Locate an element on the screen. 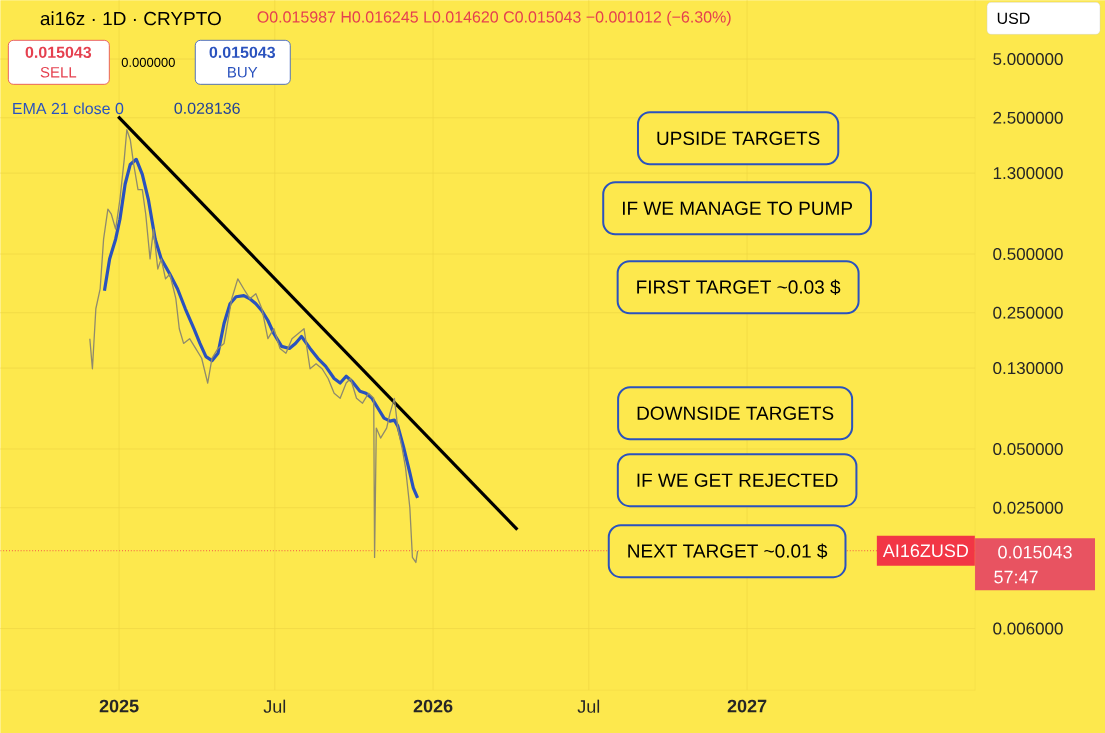  annotation: FIRST TARGET ~0.03 $ is located at coordinates (739, 287).